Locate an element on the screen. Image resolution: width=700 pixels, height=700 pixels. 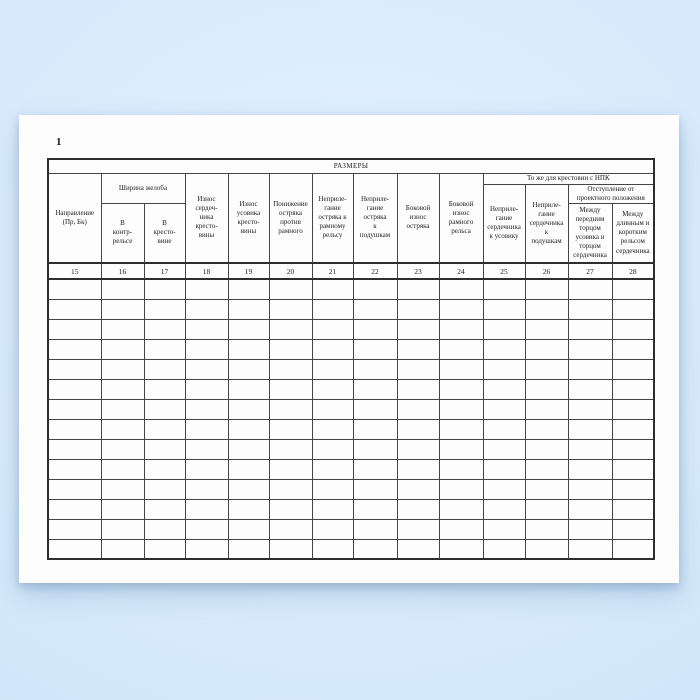
col-header-direction: Направление (Пр, Бк) is located at coordinates (74, 218).